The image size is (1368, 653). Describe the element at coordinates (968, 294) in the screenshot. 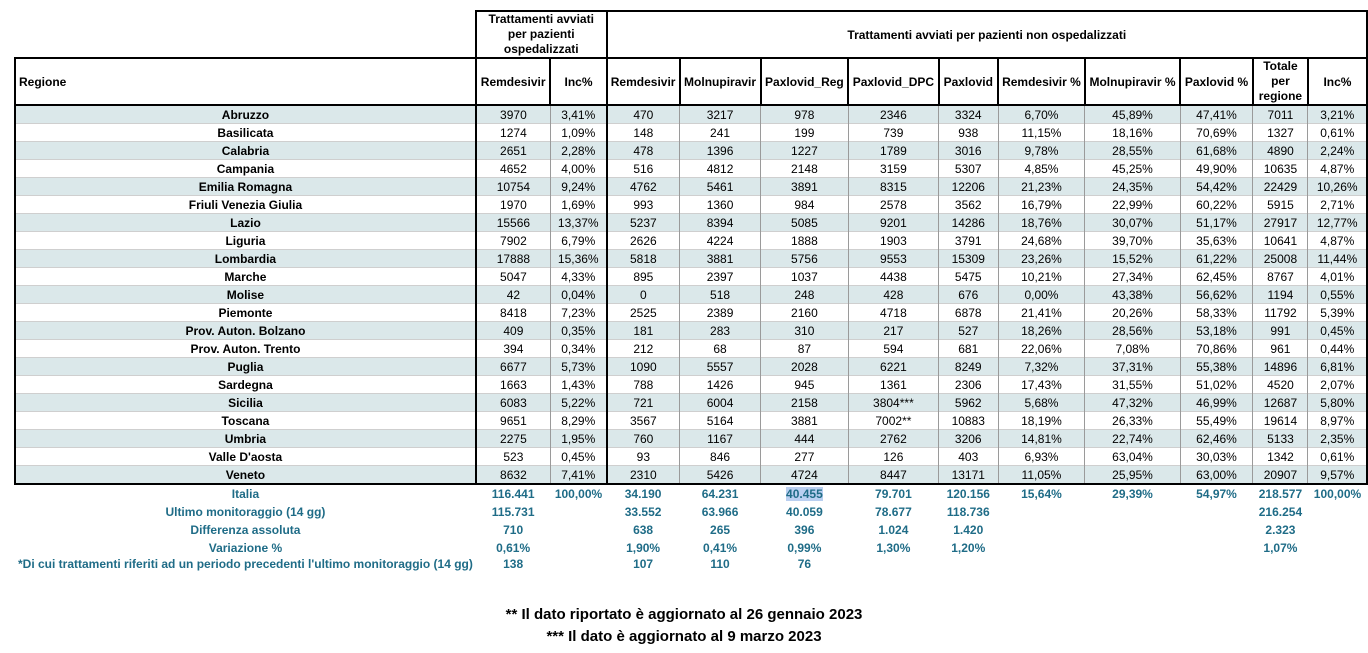

I see `table-cell: 676` at that location.